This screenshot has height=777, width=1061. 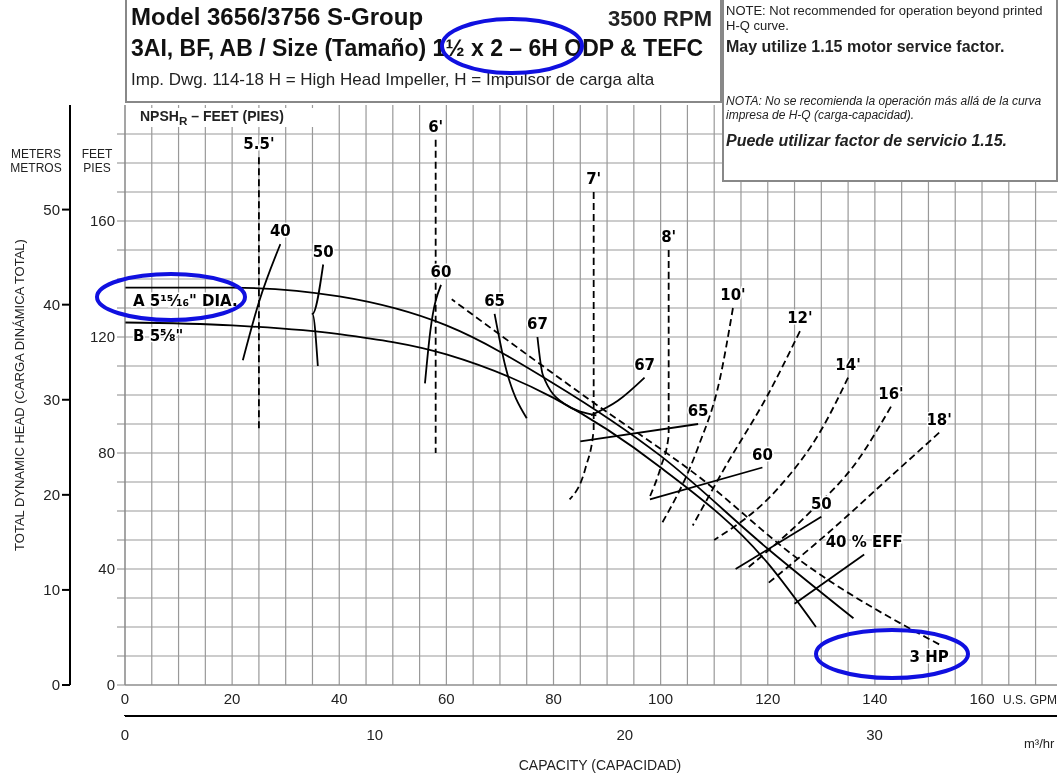 I want to click on annotation: NPSH$_{R}$ – FEET (PIES), so click(x=230, y=118).